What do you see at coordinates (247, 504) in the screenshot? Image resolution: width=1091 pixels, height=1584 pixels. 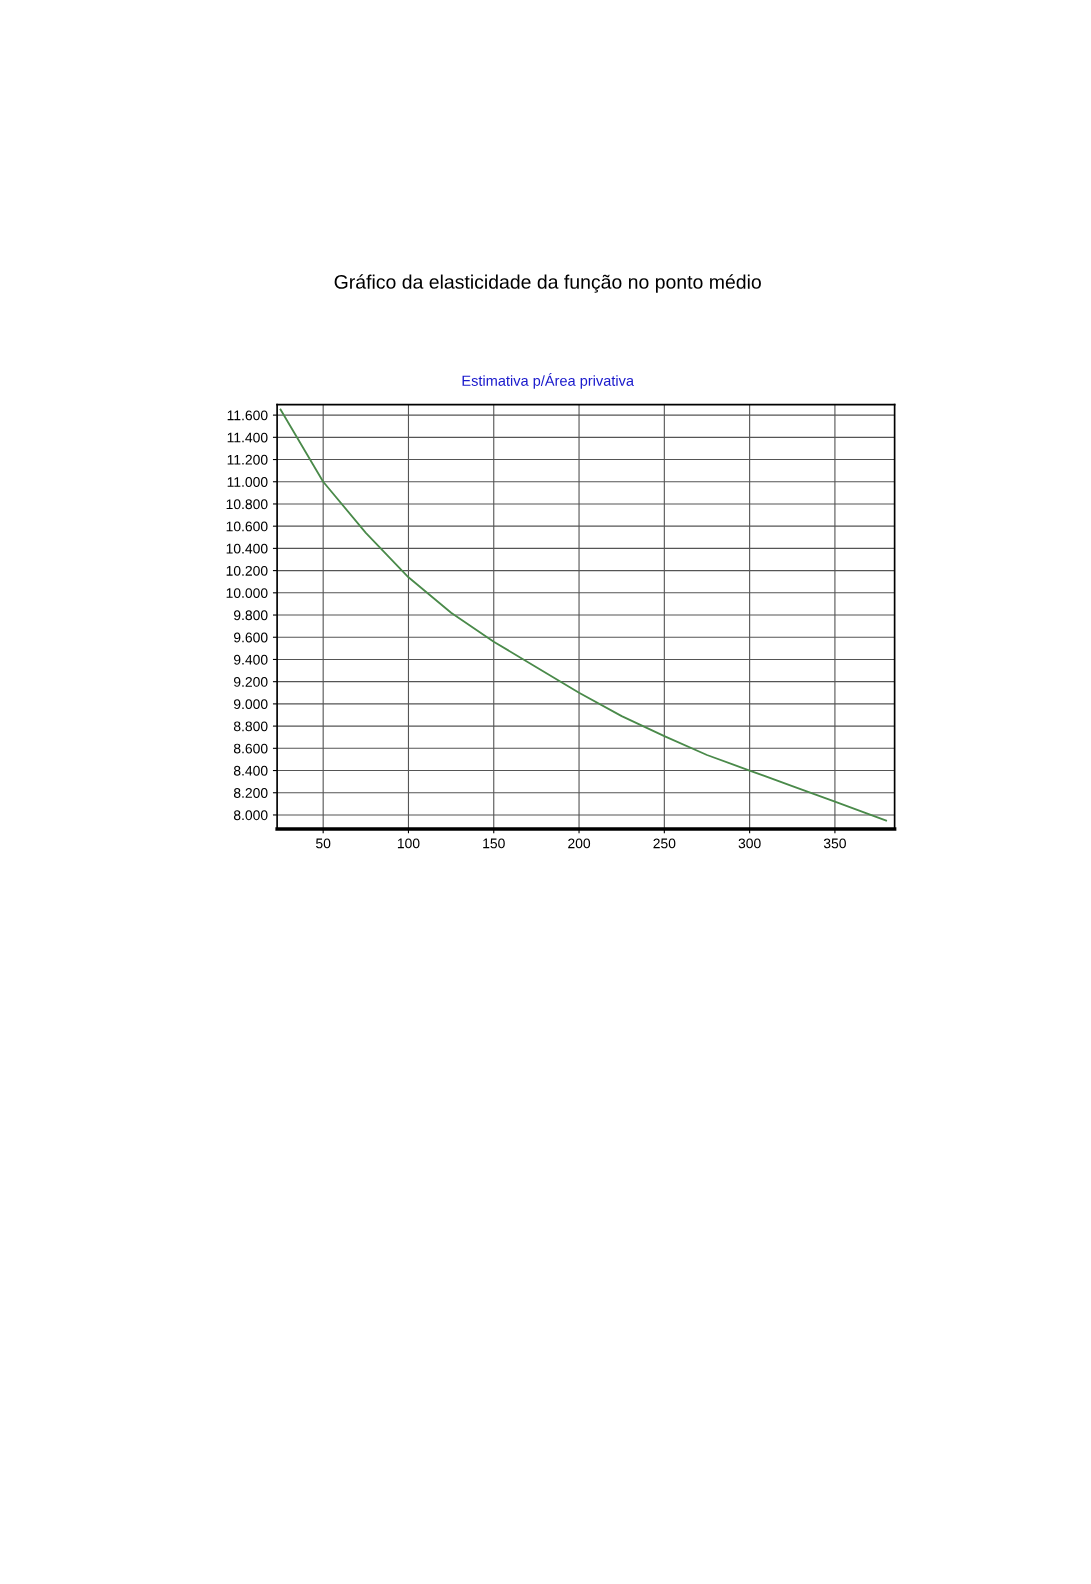 I see `y-tick-label: 10.800` at bounding box center [247, 504].